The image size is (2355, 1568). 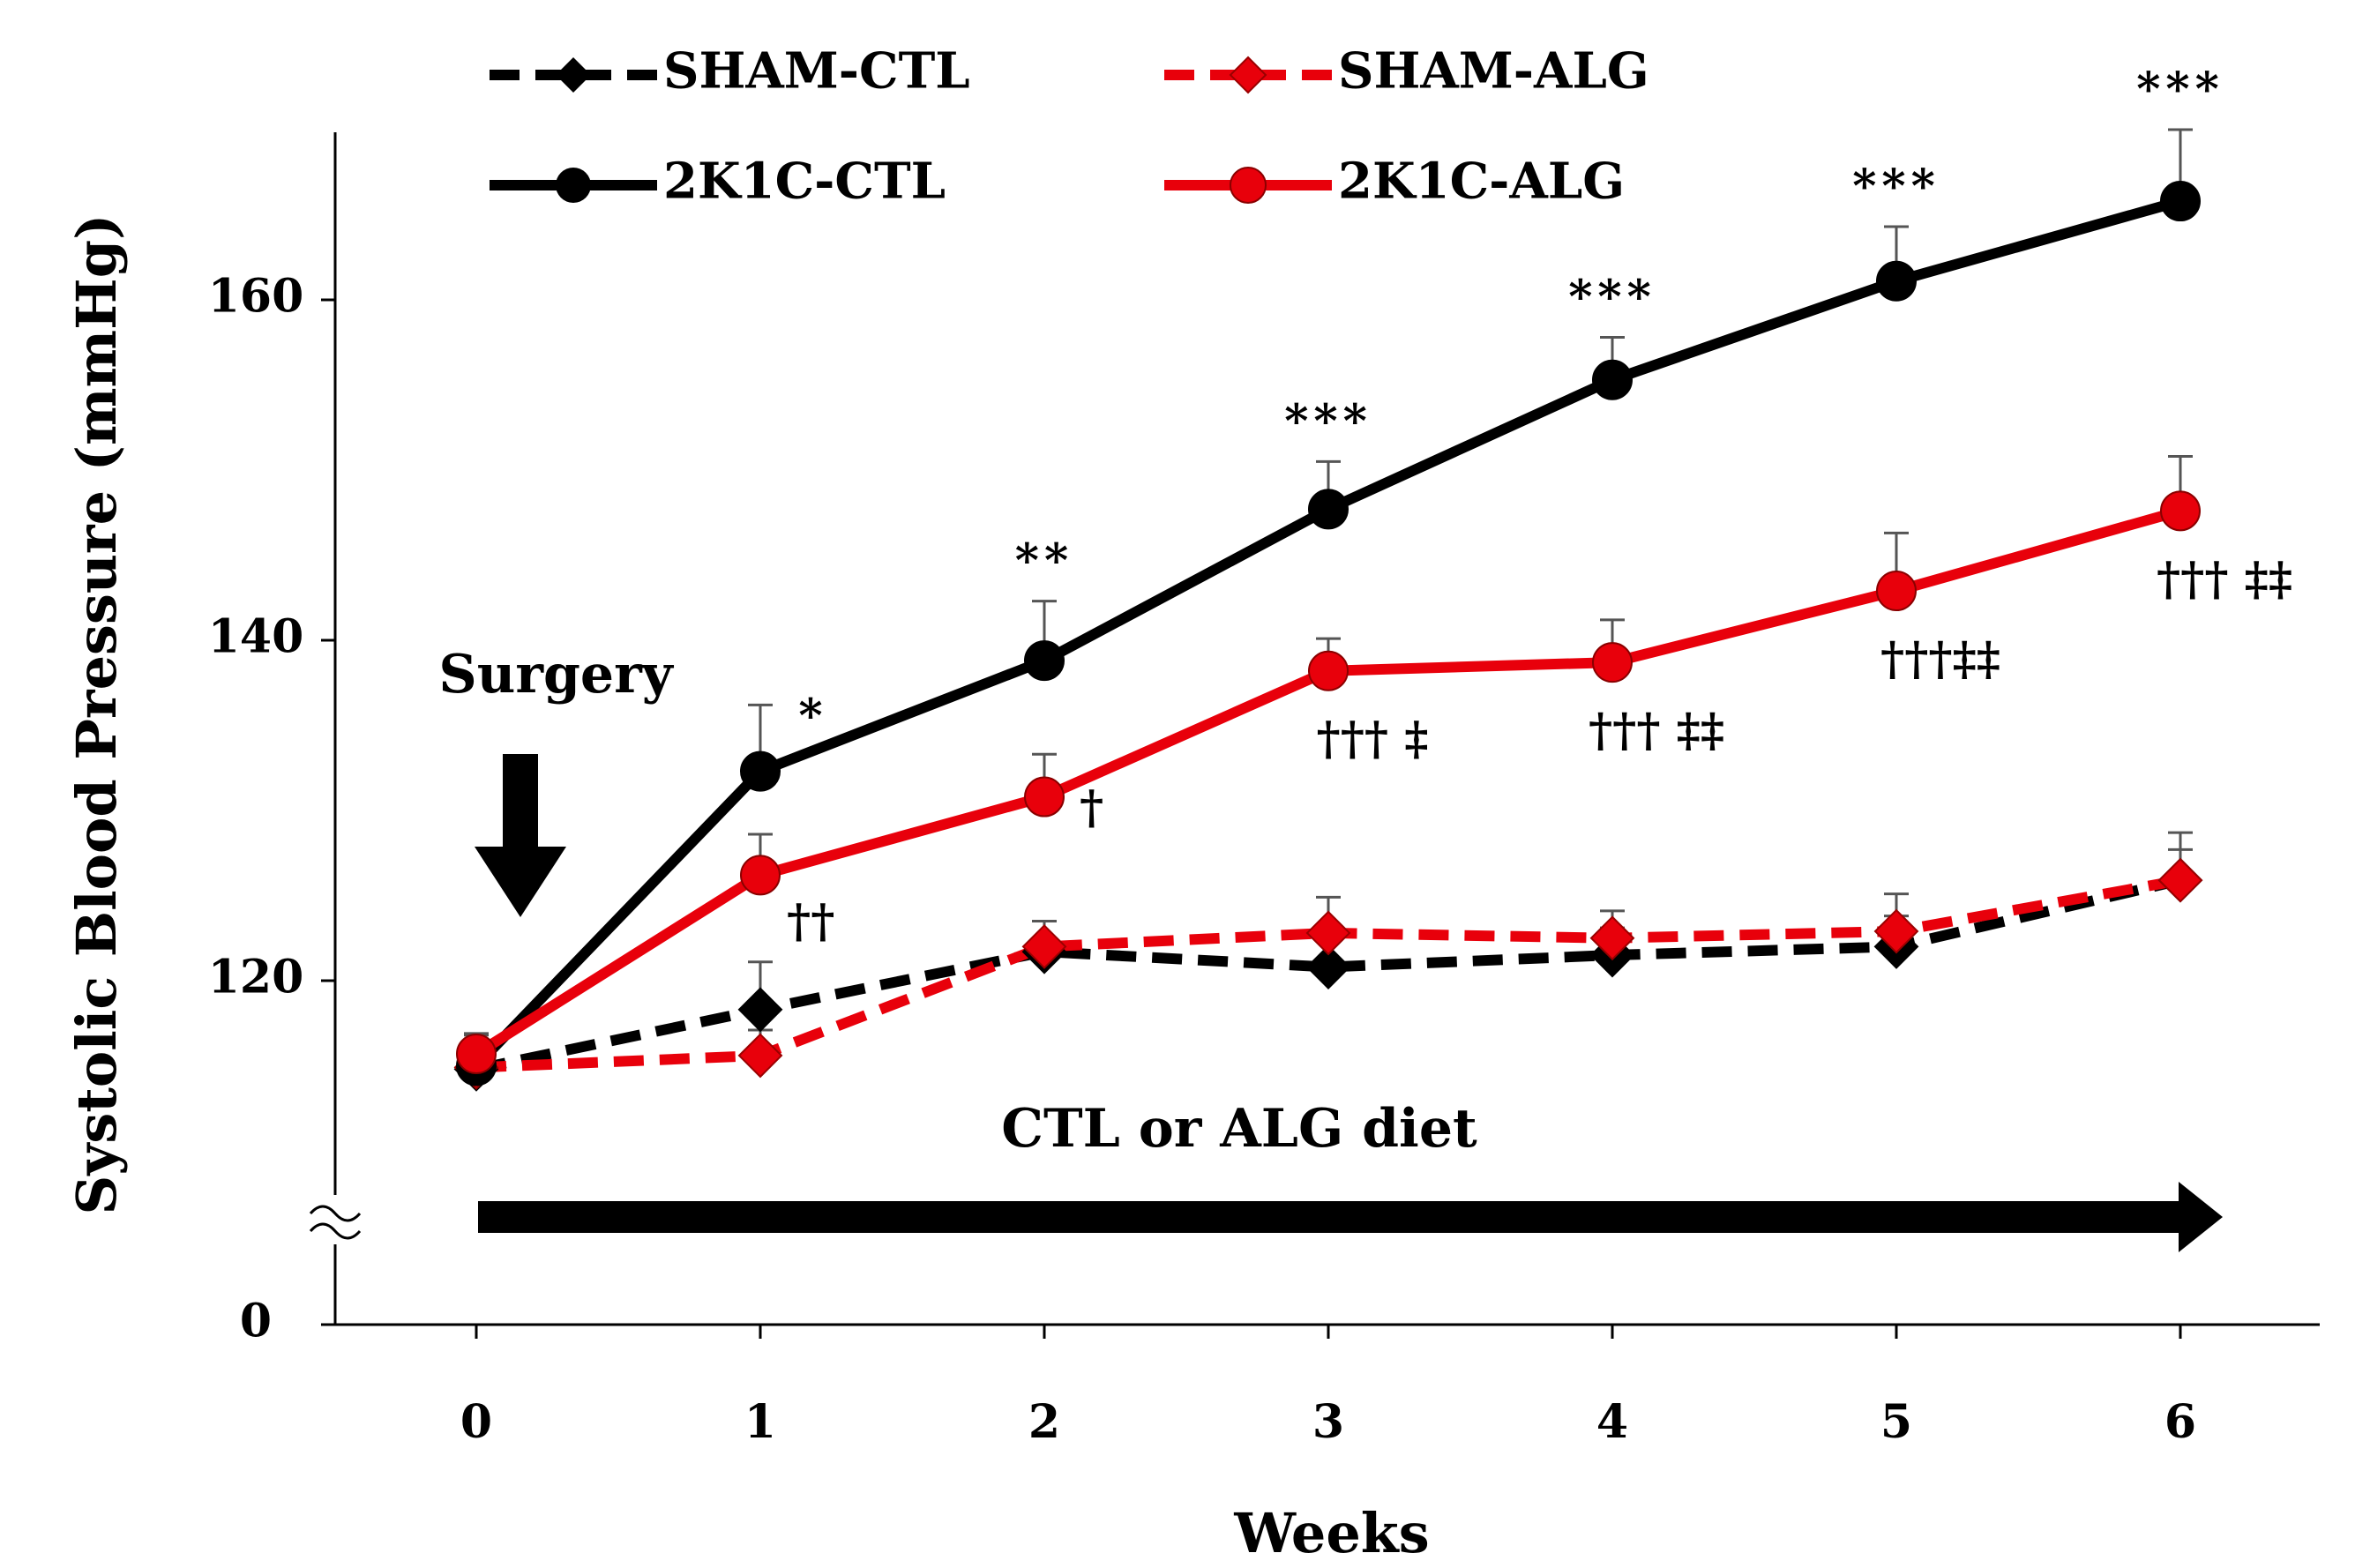 I want to click on surgery-annotation: Surgery, so click(x=556, y=675).